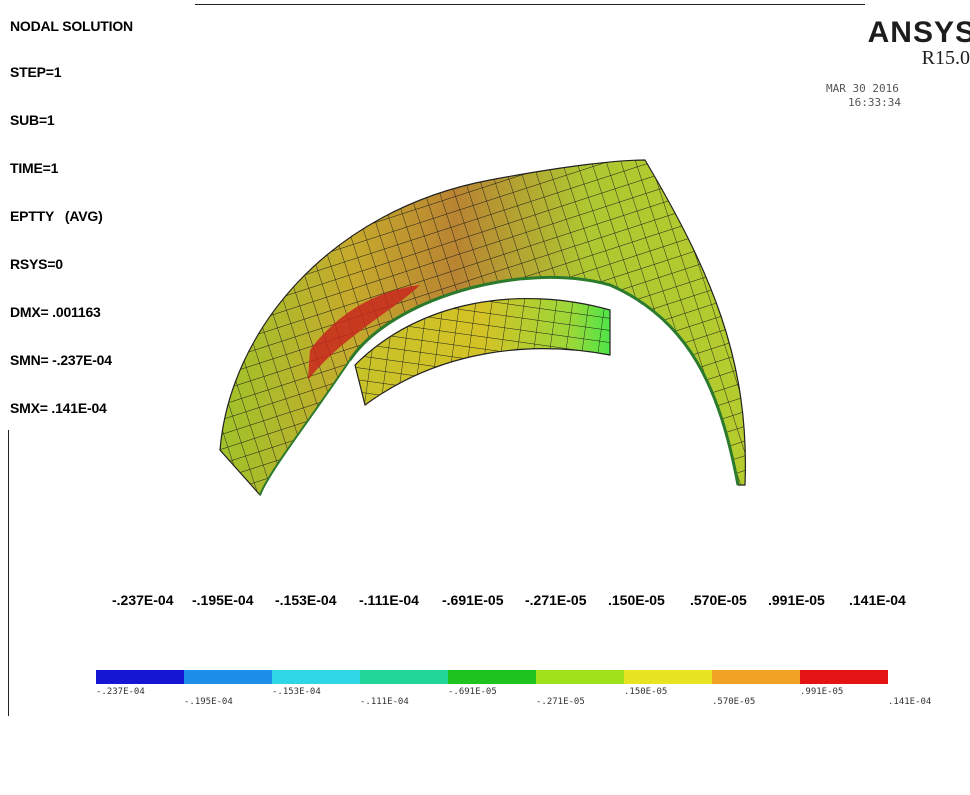 This screenshot has width=970, height=795. Describe the element at coordinates (71, 26) in the screenshot. I see `info-title: NODAL SOLUTION` at that location.